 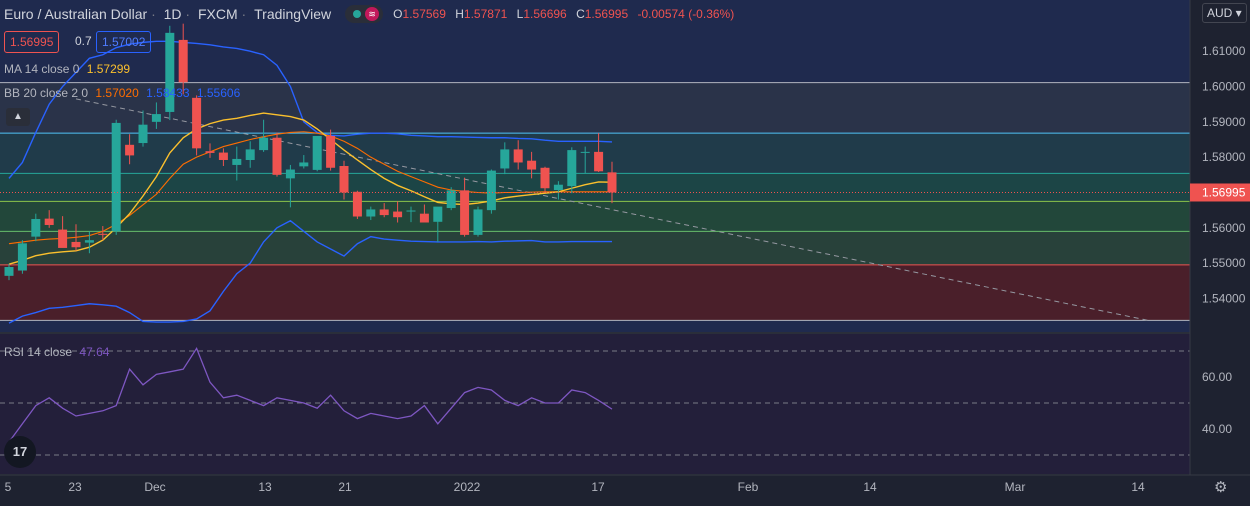 I want to click on last-price-label-bg, so click(x=1220, y=192).